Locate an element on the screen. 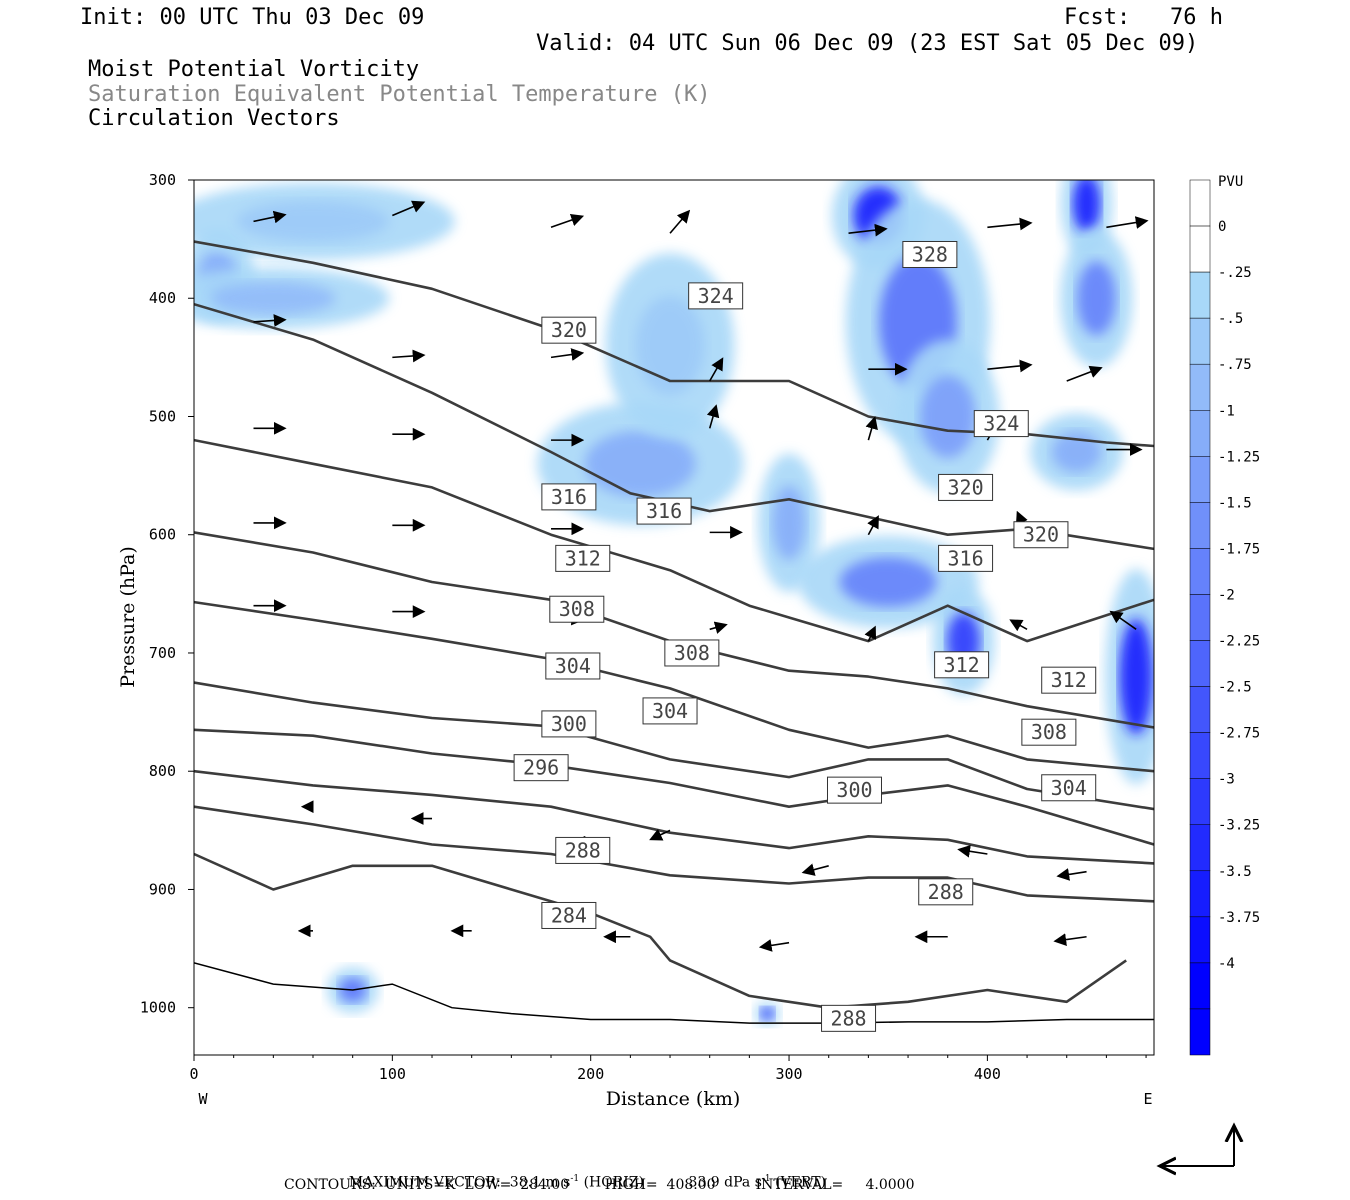 This screenshot has width=1350, height=1200. contour-label: 296 is located at coordinates (541, 768).